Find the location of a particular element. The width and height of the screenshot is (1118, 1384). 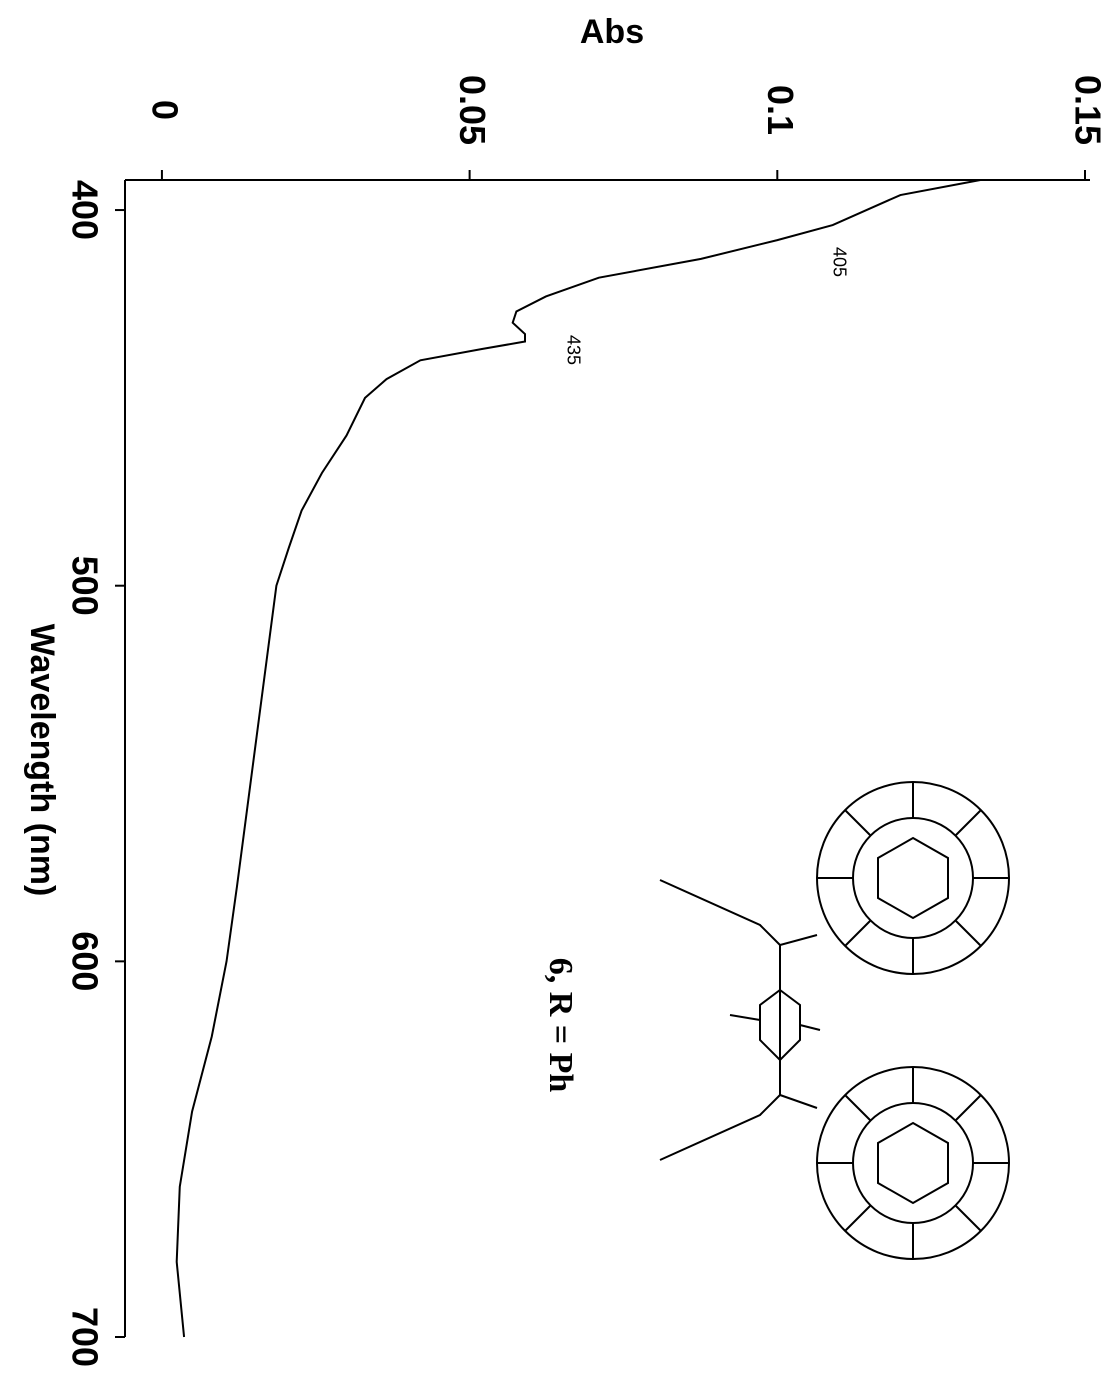

x-tick-label: 400 is located at coordinates (84, 210).